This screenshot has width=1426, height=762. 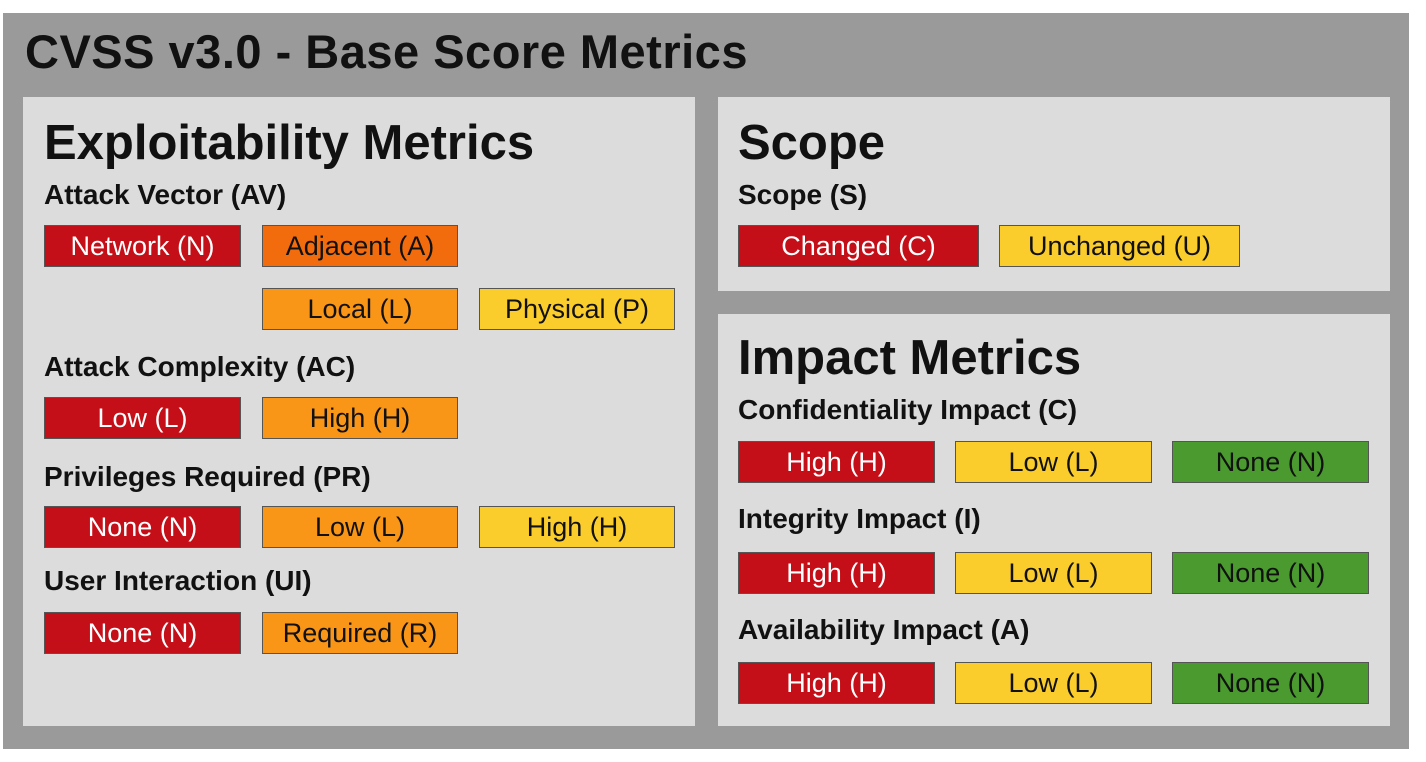 I want to click on ac-high-button: High (H), so click(x=360, y=418).